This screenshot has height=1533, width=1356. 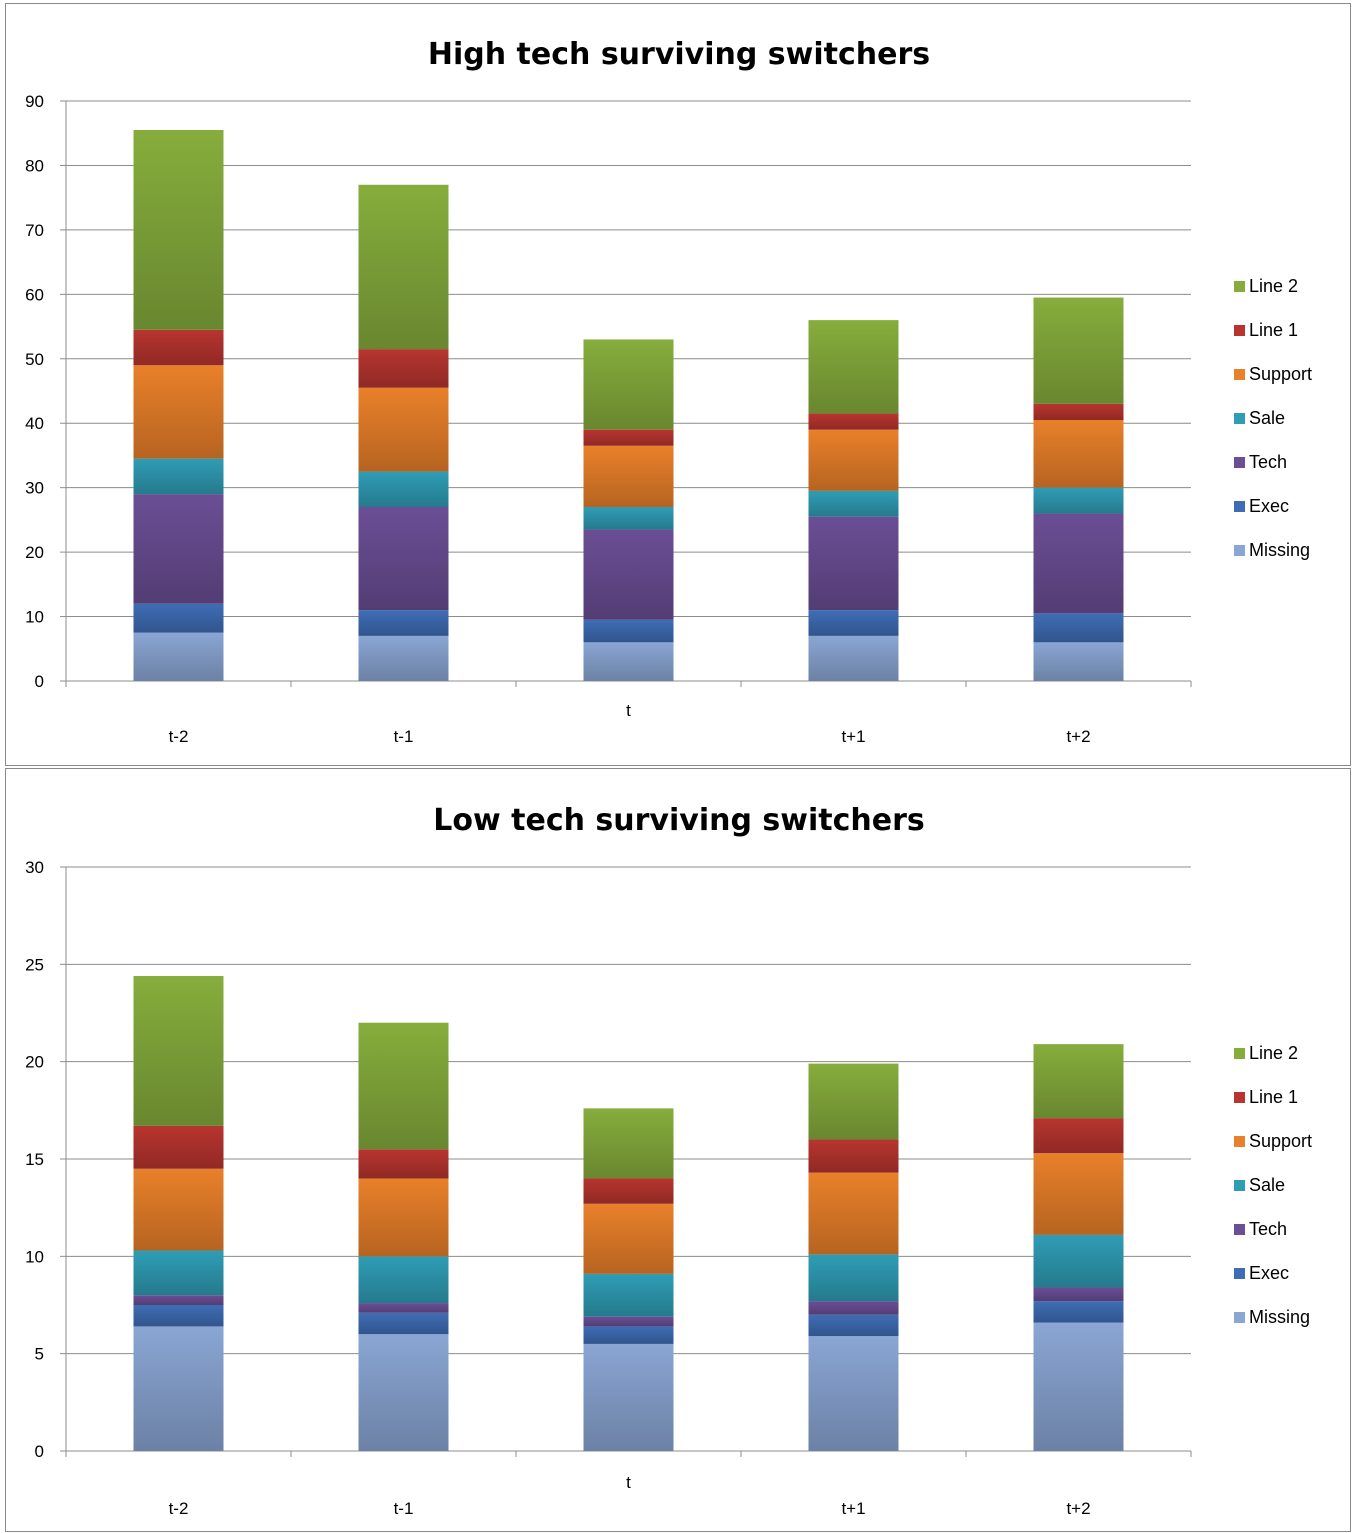 I want to click on legend: Line 2 Line 1 Support Sale Tech Exec Missing, so click(x=1273, y=418).